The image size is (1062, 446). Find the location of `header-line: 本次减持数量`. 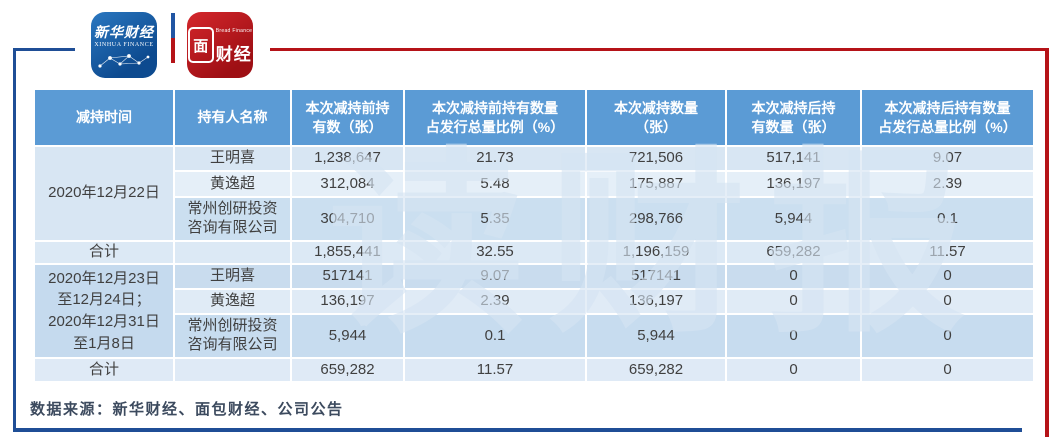

header-line: 本次减持数量 is located at coordinates (656, 108).